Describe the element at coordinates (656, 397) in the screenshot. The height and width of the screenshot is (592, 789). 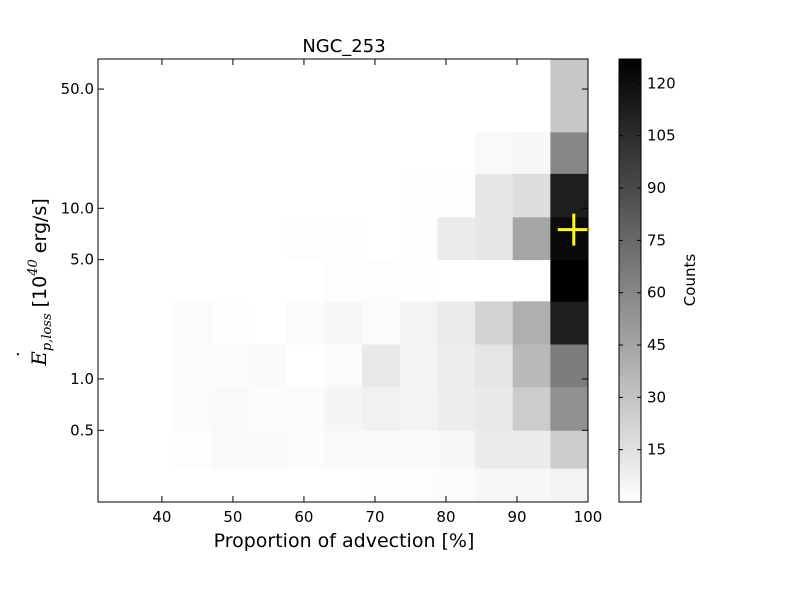
I see `colorbar-tick-label: 30` at that location.